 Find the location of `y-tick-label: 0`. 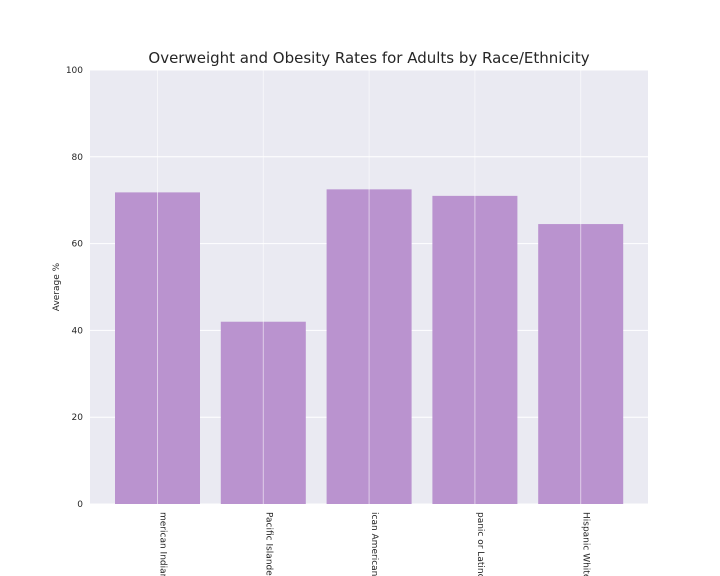

y-tick-label: 0 is located at coordinates (80, 505).